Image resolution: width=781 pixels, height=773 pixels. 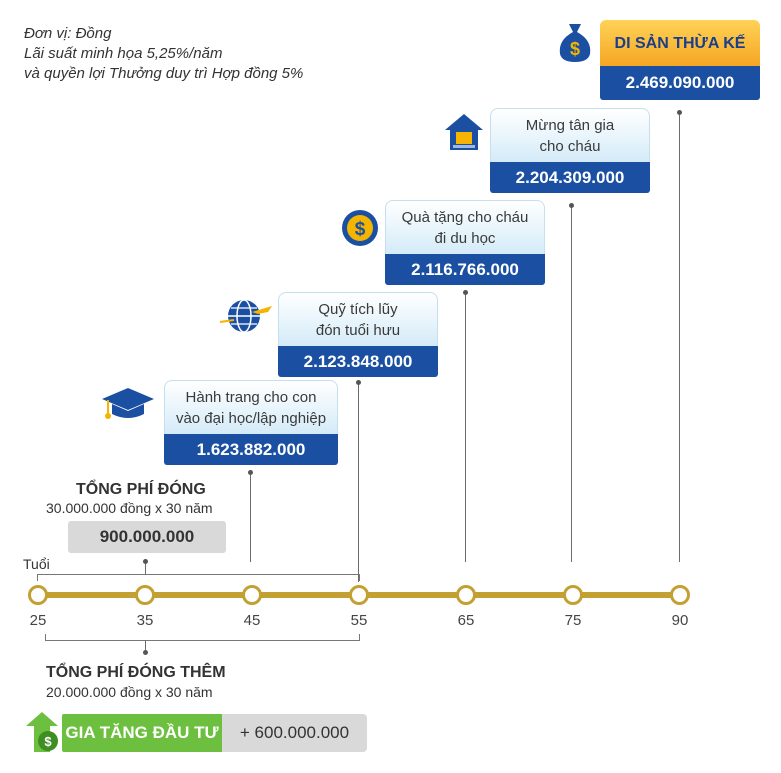 I want to click on age-tick: 65, so click(x=466, y=620).